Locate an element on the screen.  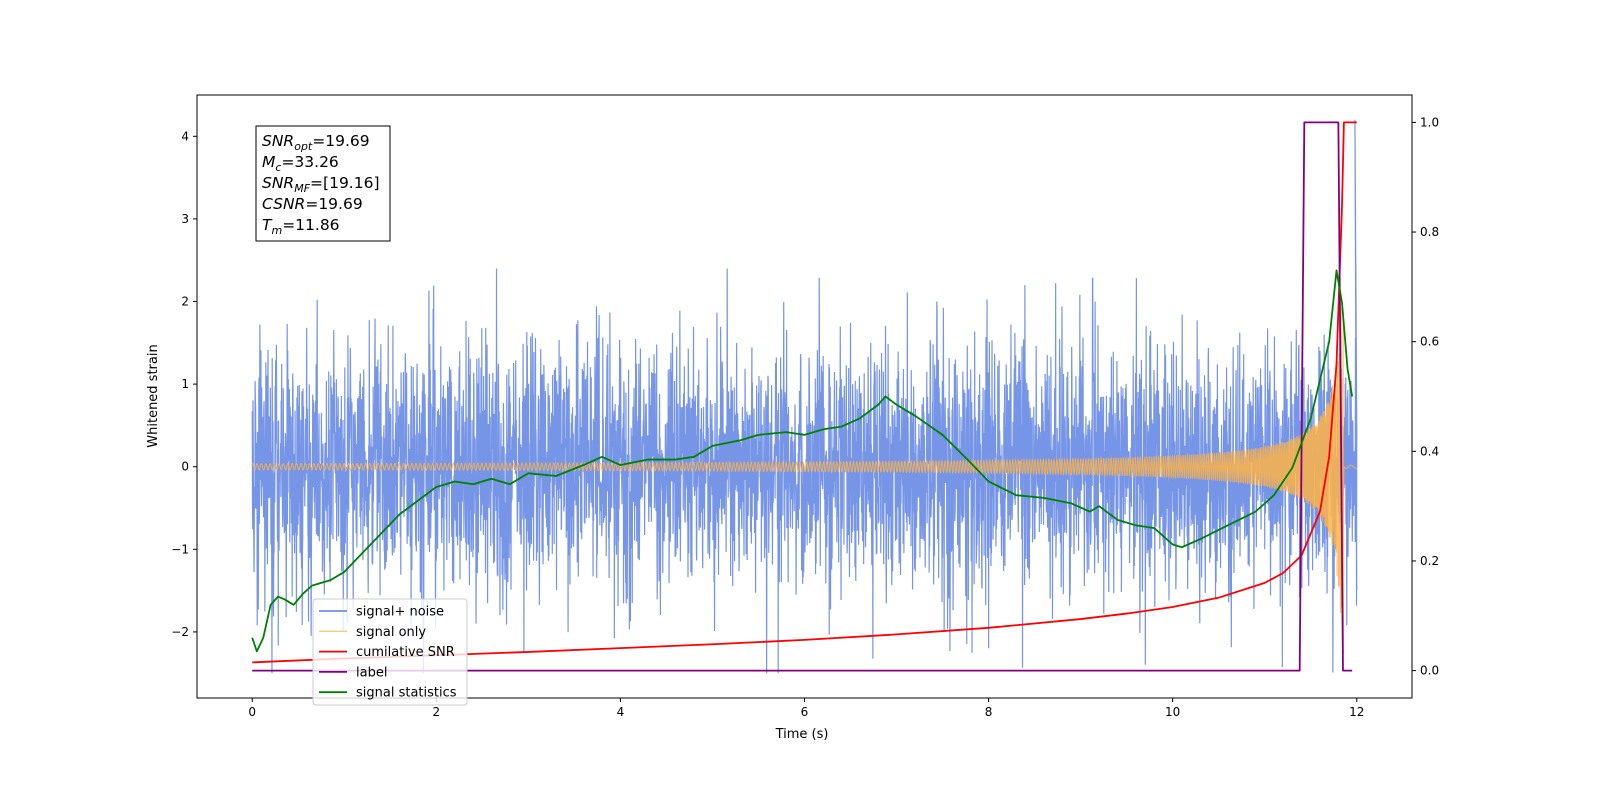
x-tick-label: 8 is located at coordinates (989, 712).